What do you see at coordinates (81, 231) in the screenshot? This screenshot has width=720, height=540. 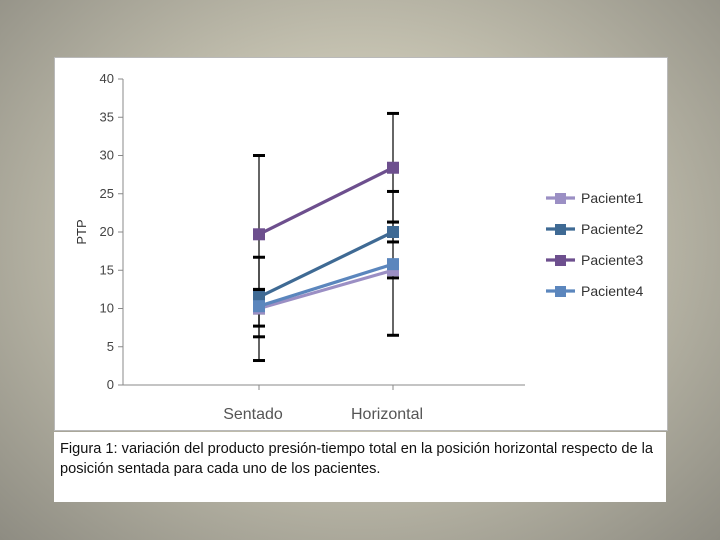 I see `y-axis-label: PTP` at bounding box center [81, 231].